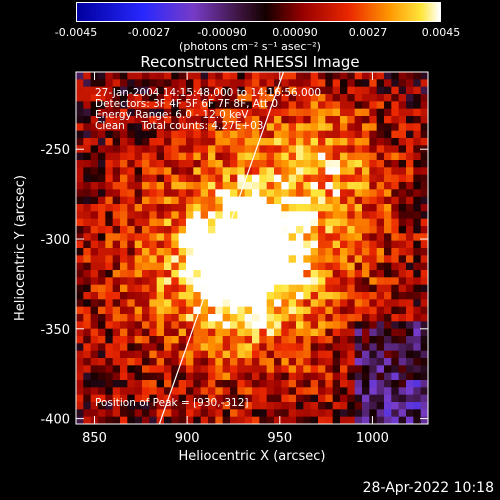 The height and width of the screenshot is (500, 500). I want to click on detectors-label: Detectors: 3F 4F 5F 6F 7F 8F, Att 0, so click(187, 104).